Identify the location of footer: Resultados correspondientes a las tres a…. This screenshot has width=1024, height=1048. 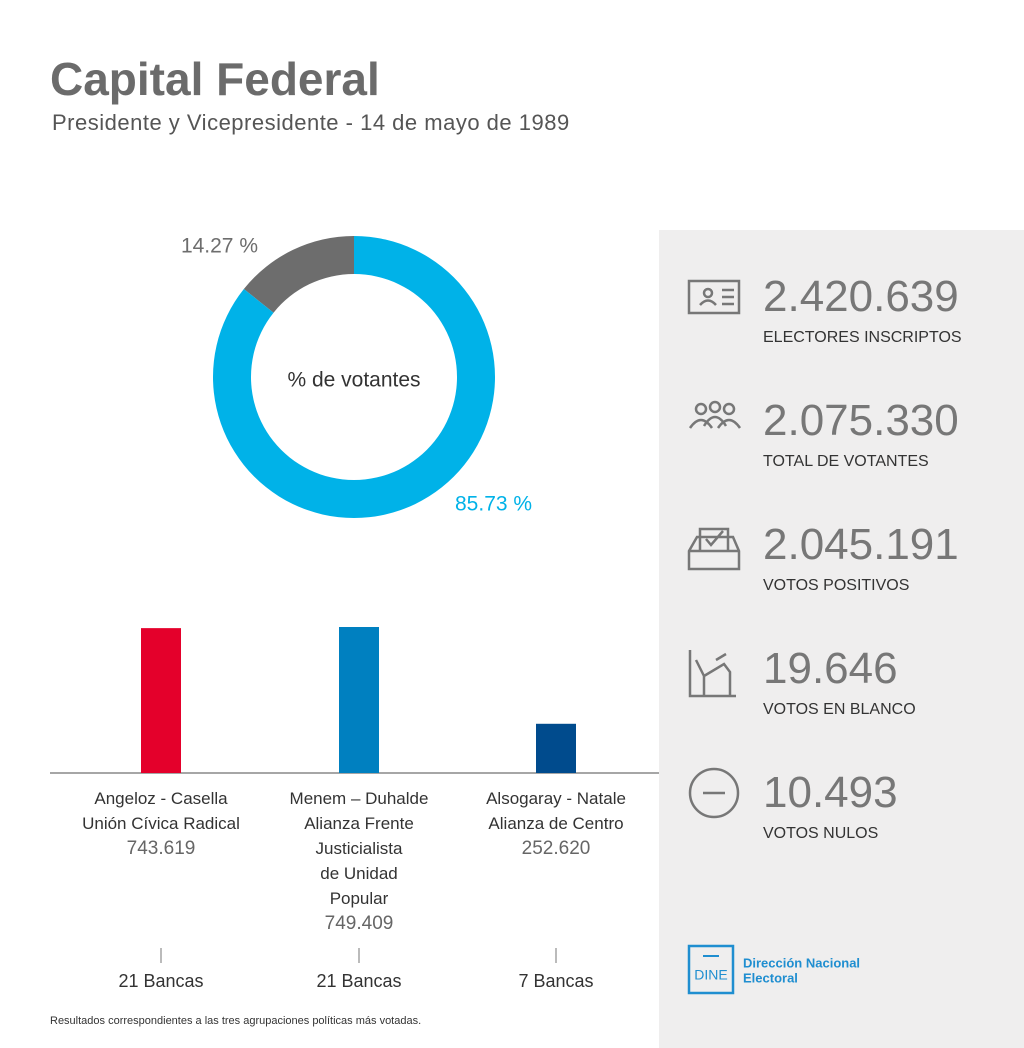
(236, 1021).